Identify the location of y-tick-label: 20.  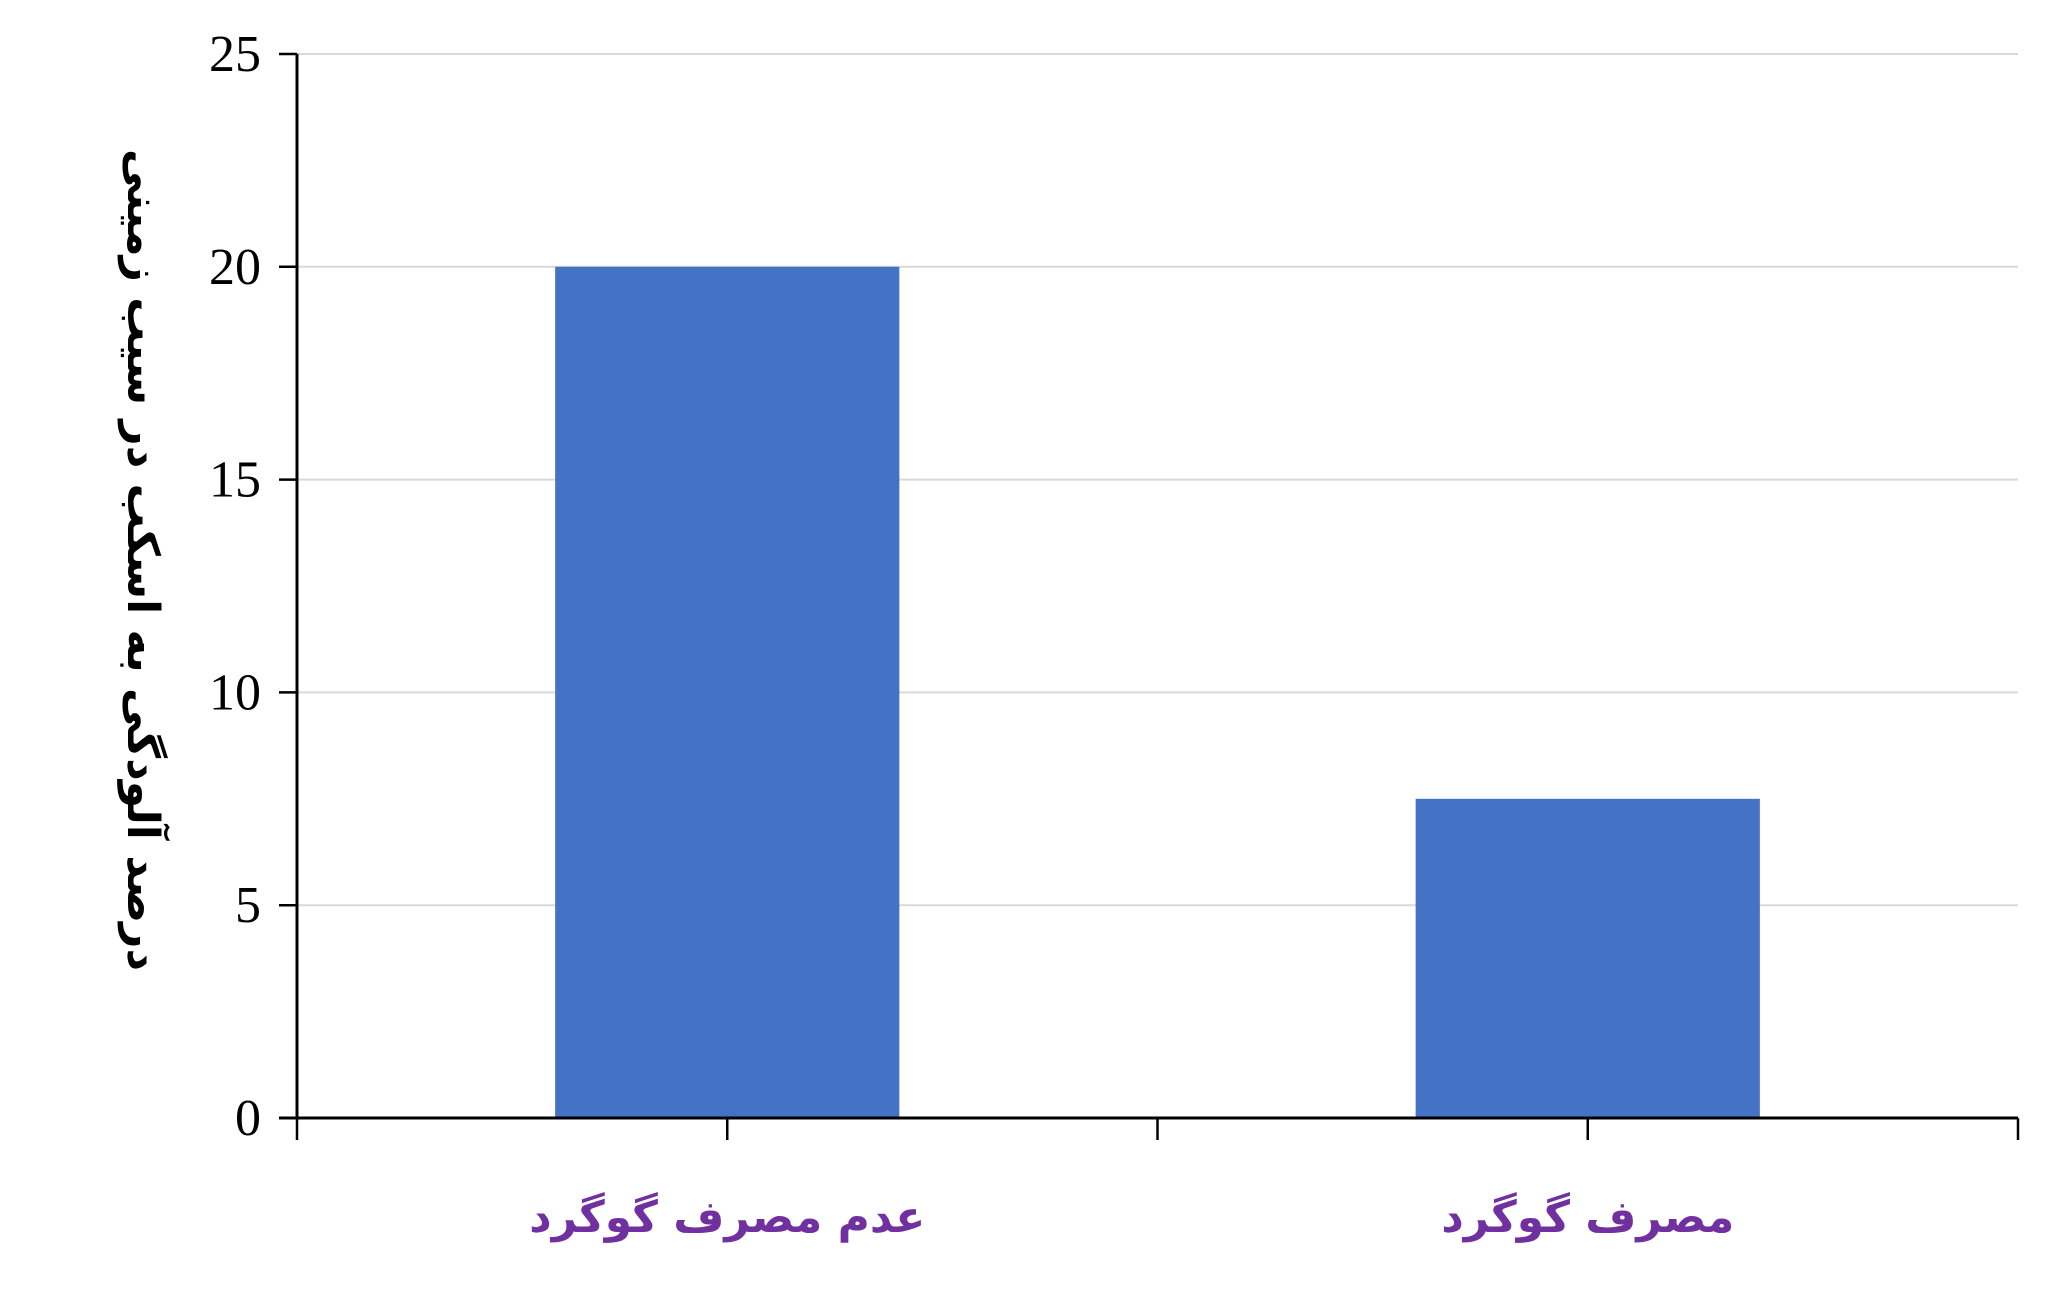
(235, 267).